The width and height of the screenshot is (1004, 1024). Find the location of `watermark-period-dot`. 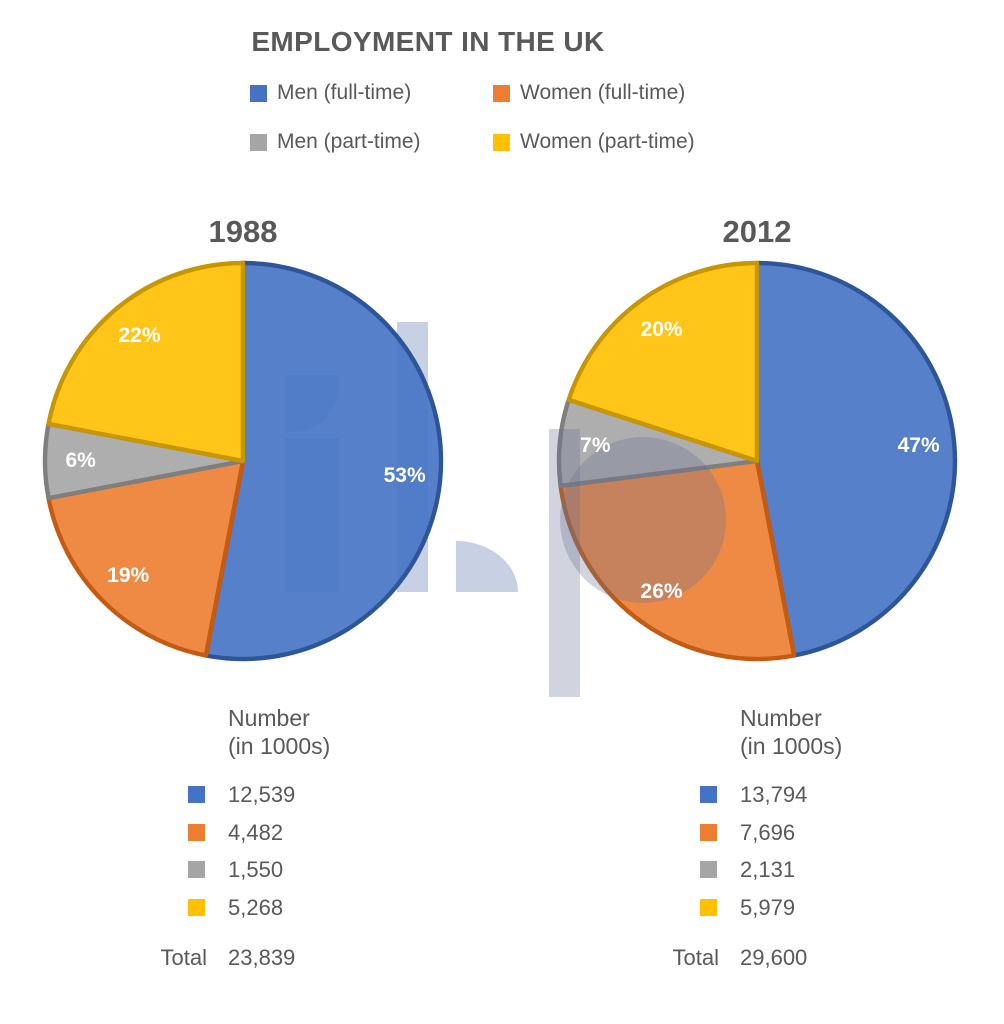

watermark-period-dot is located at coordinates (487, 566).